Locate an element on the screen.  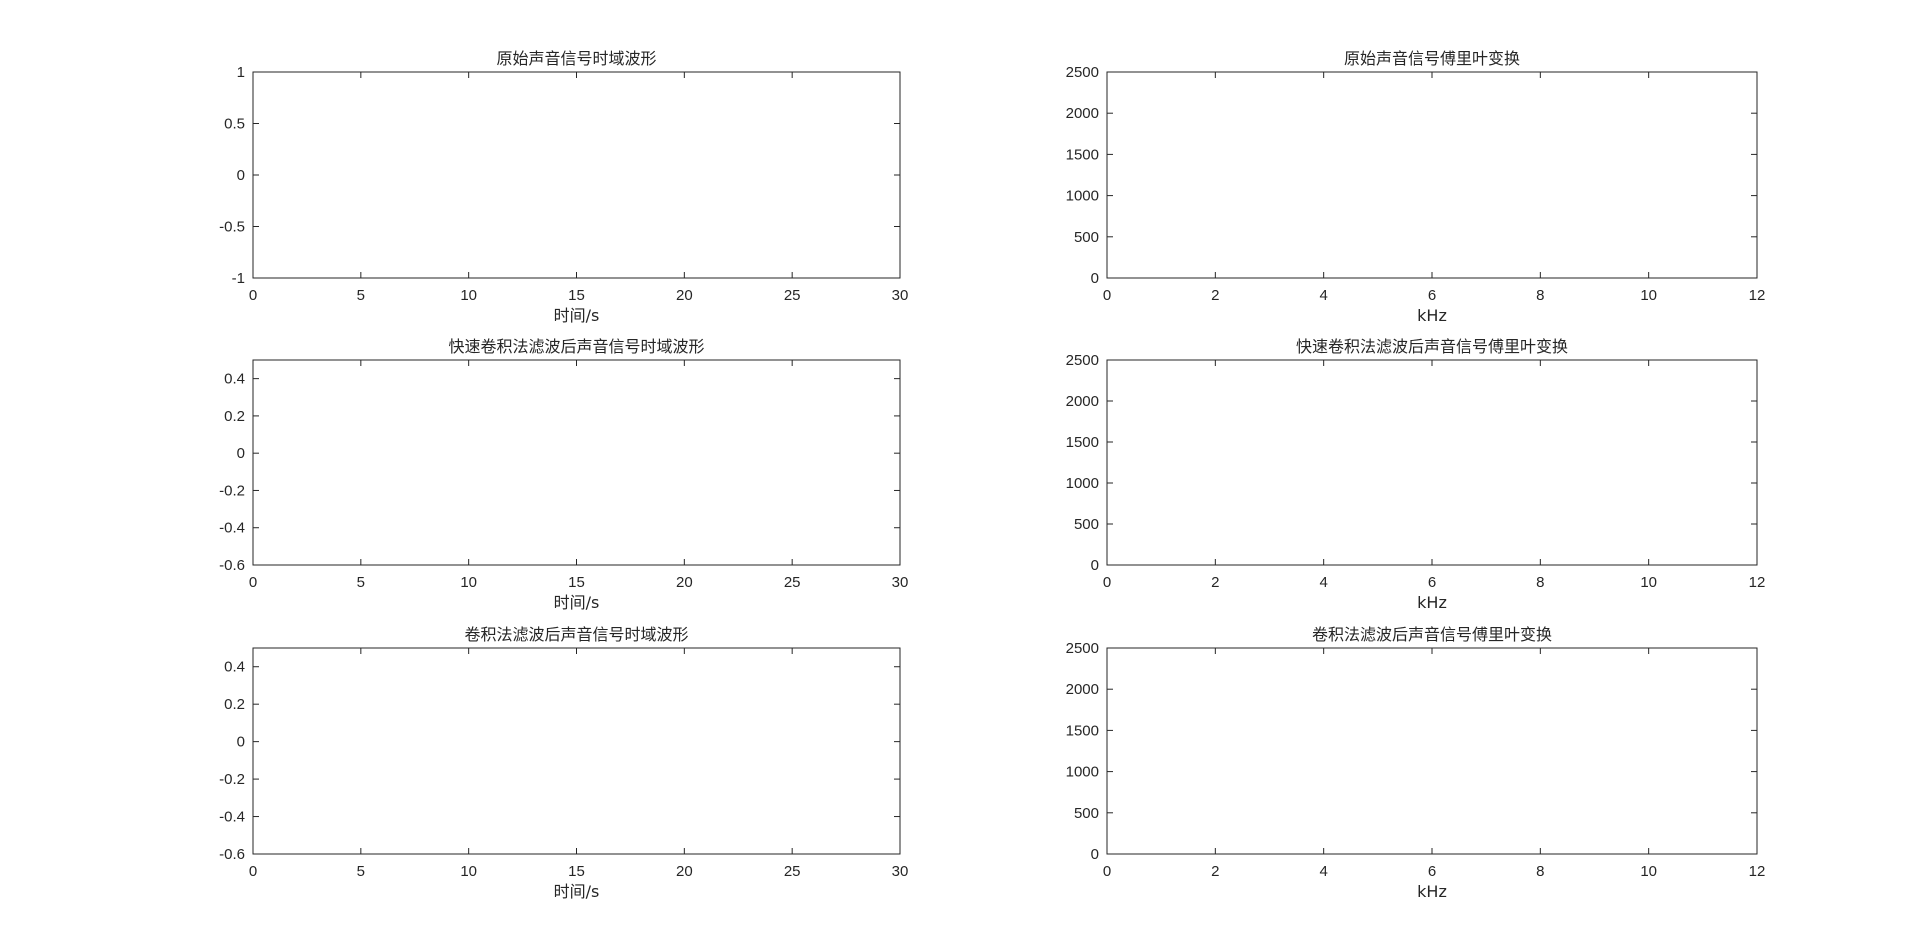
y-tick-label: 1 is located at coordinates (241, 72).